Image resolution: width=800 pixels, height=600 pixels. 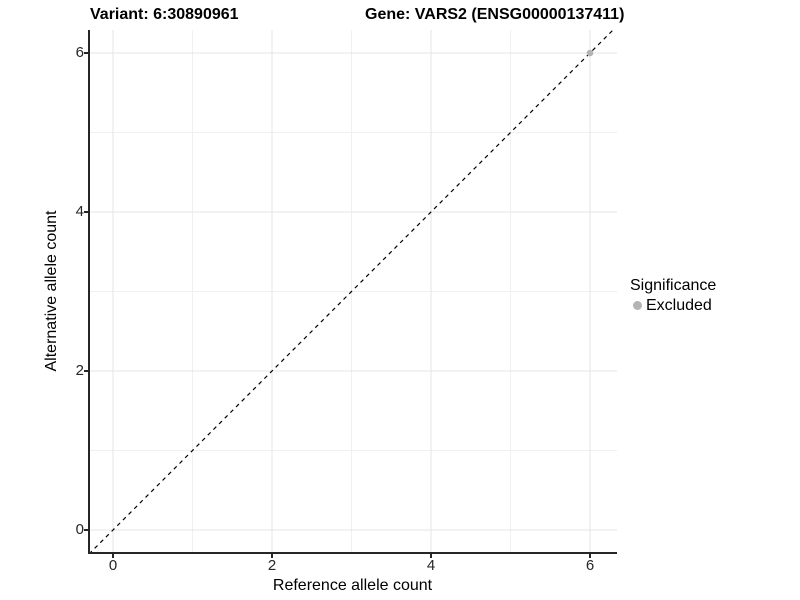 I want to click on y-tick-label-2: 2, so click(x=79, y=370).